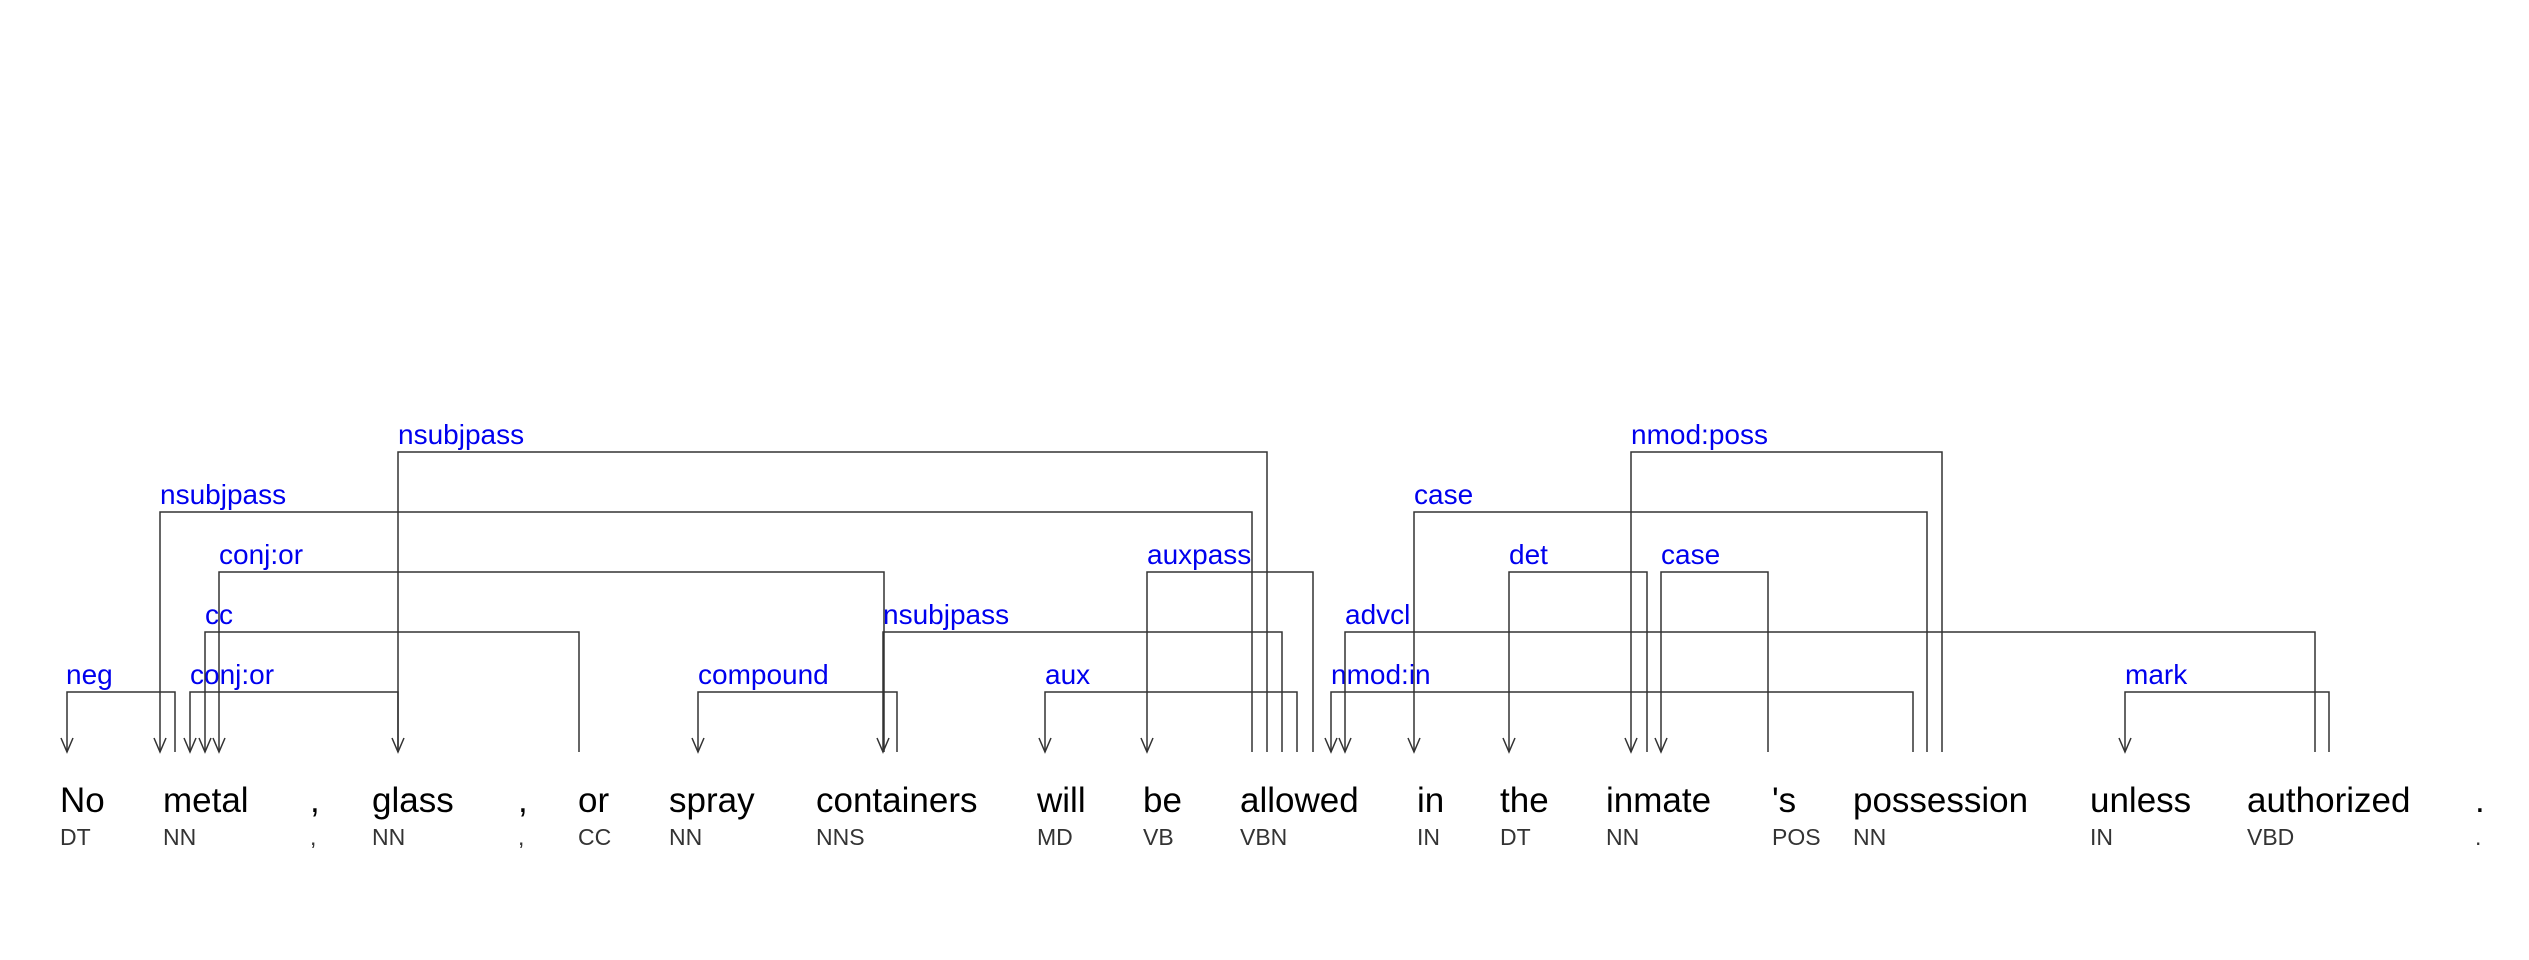 The image size is (2529, 960). I want to click on token-word: ., so click(2480, 800).